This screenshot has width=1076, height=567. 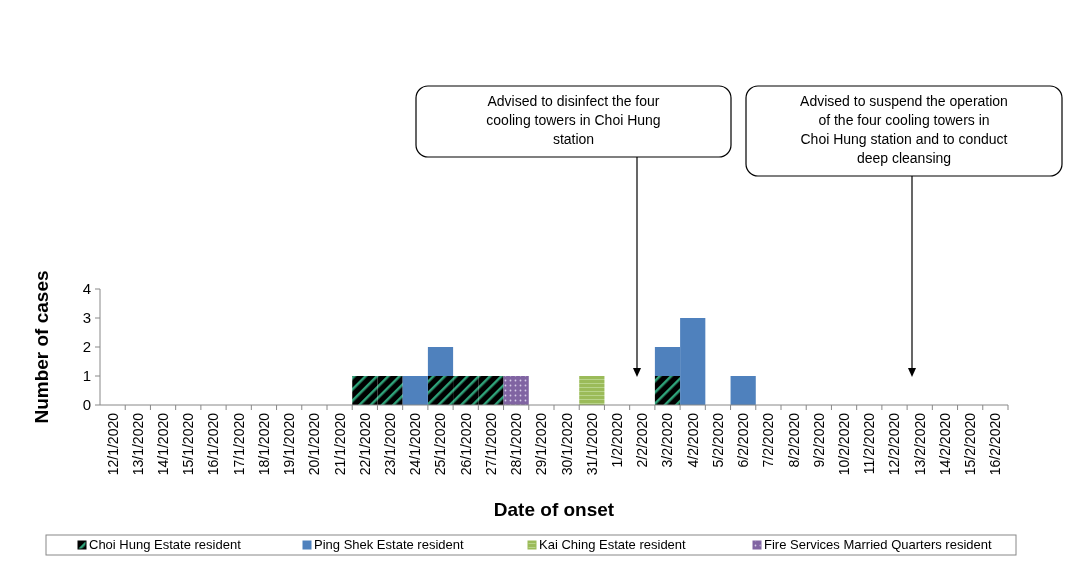 What do you see at coordinates (869, 443) in the screenshot?
I see `x-tick-label: 11/2/2020` at bounding box center [869, 443].